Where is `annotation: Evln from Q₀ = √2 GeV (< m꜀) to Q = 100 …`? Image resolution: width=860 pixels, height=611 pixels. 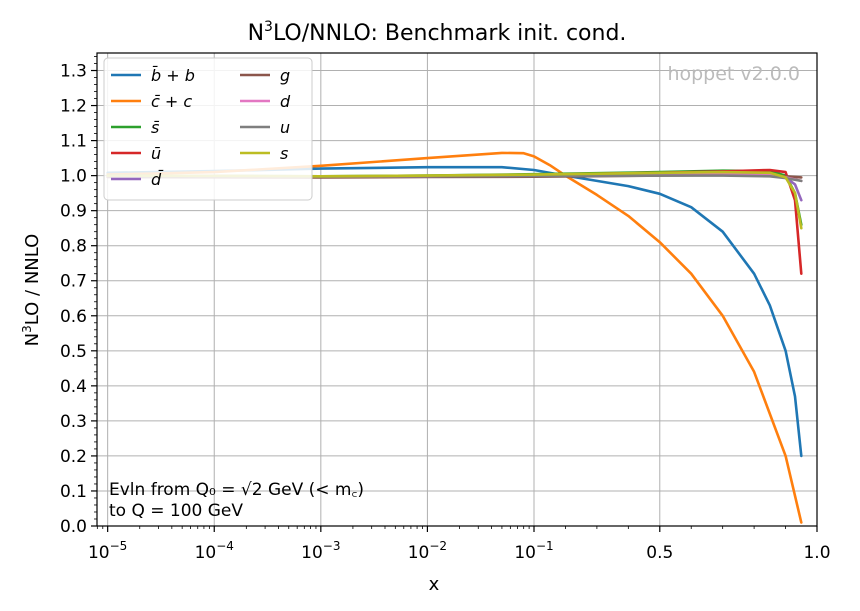 annotation: Evln from Q₀ = √2 GeV (< m꜀) to Q = 100 … is located at coordinates (236, 500).